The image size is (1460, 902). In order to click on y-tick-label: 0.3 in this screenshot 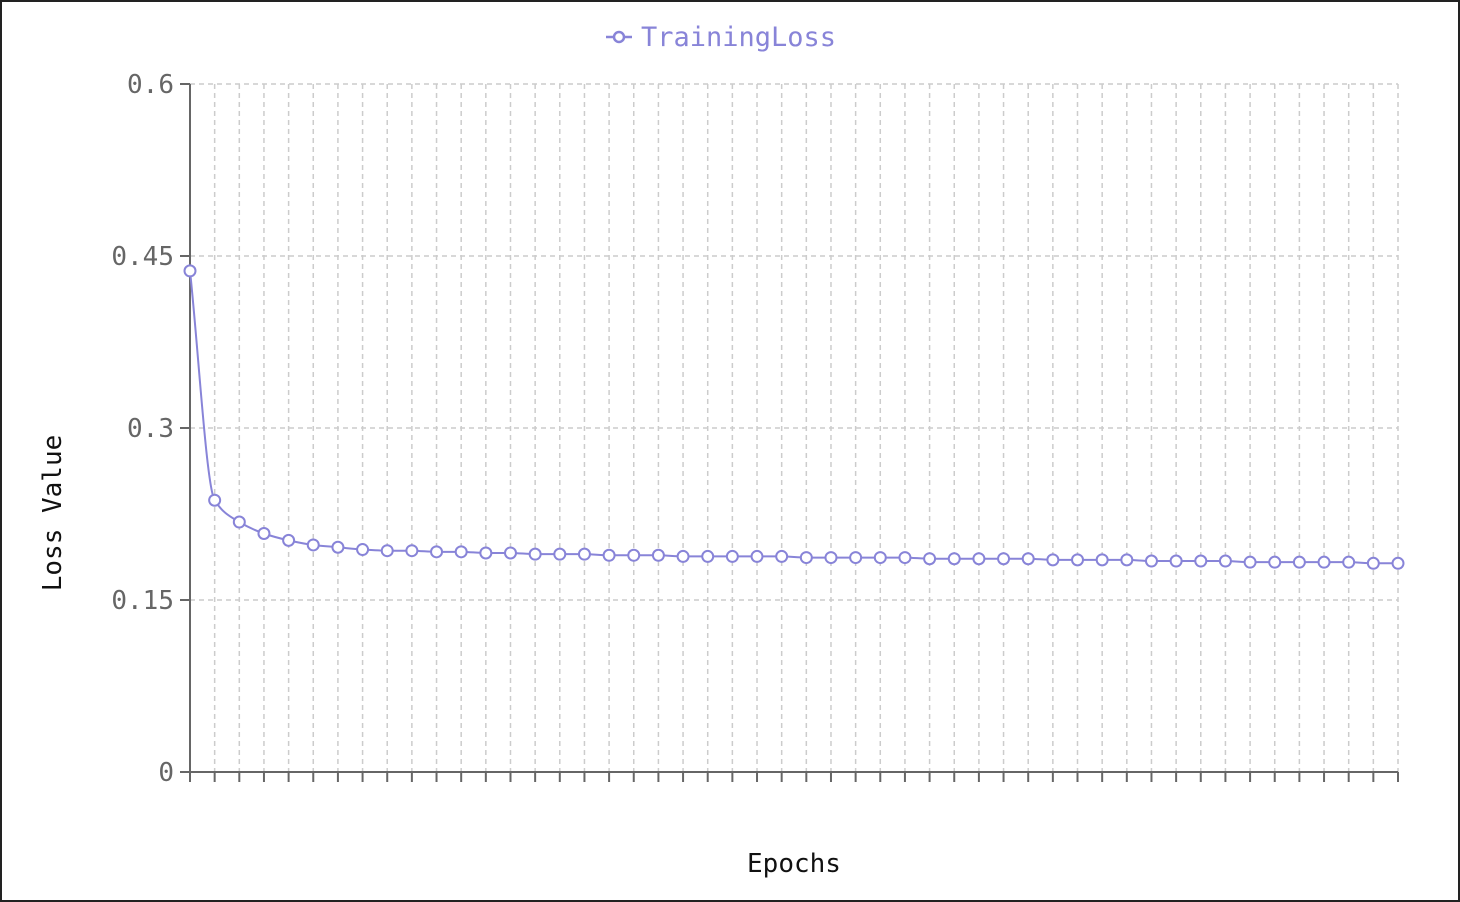, I will do `click(150, 429)`.